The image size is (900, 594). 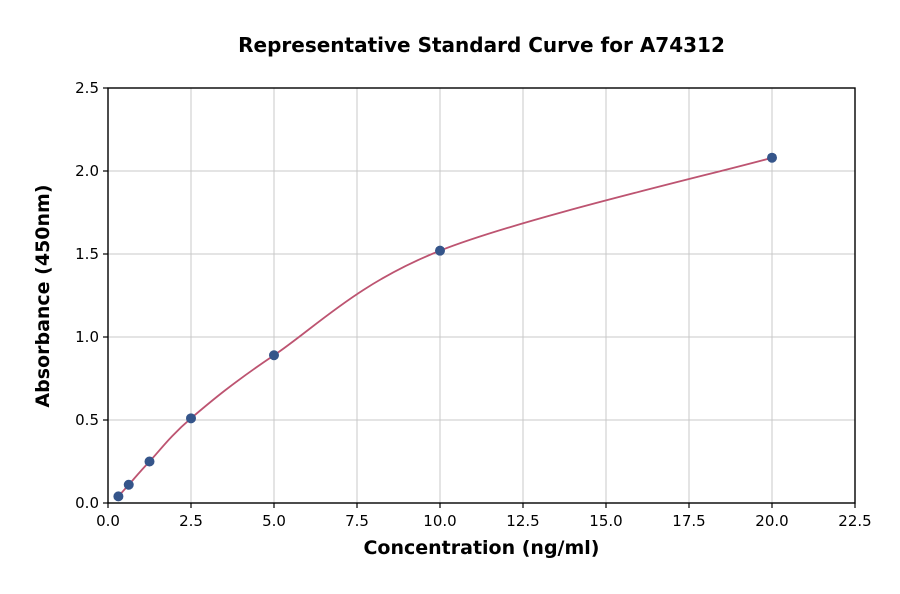 What do you see at coordinates (522, 521) in the screenshot?
I see `x-tick-label: 12.5` at bounding box center [522, 521].